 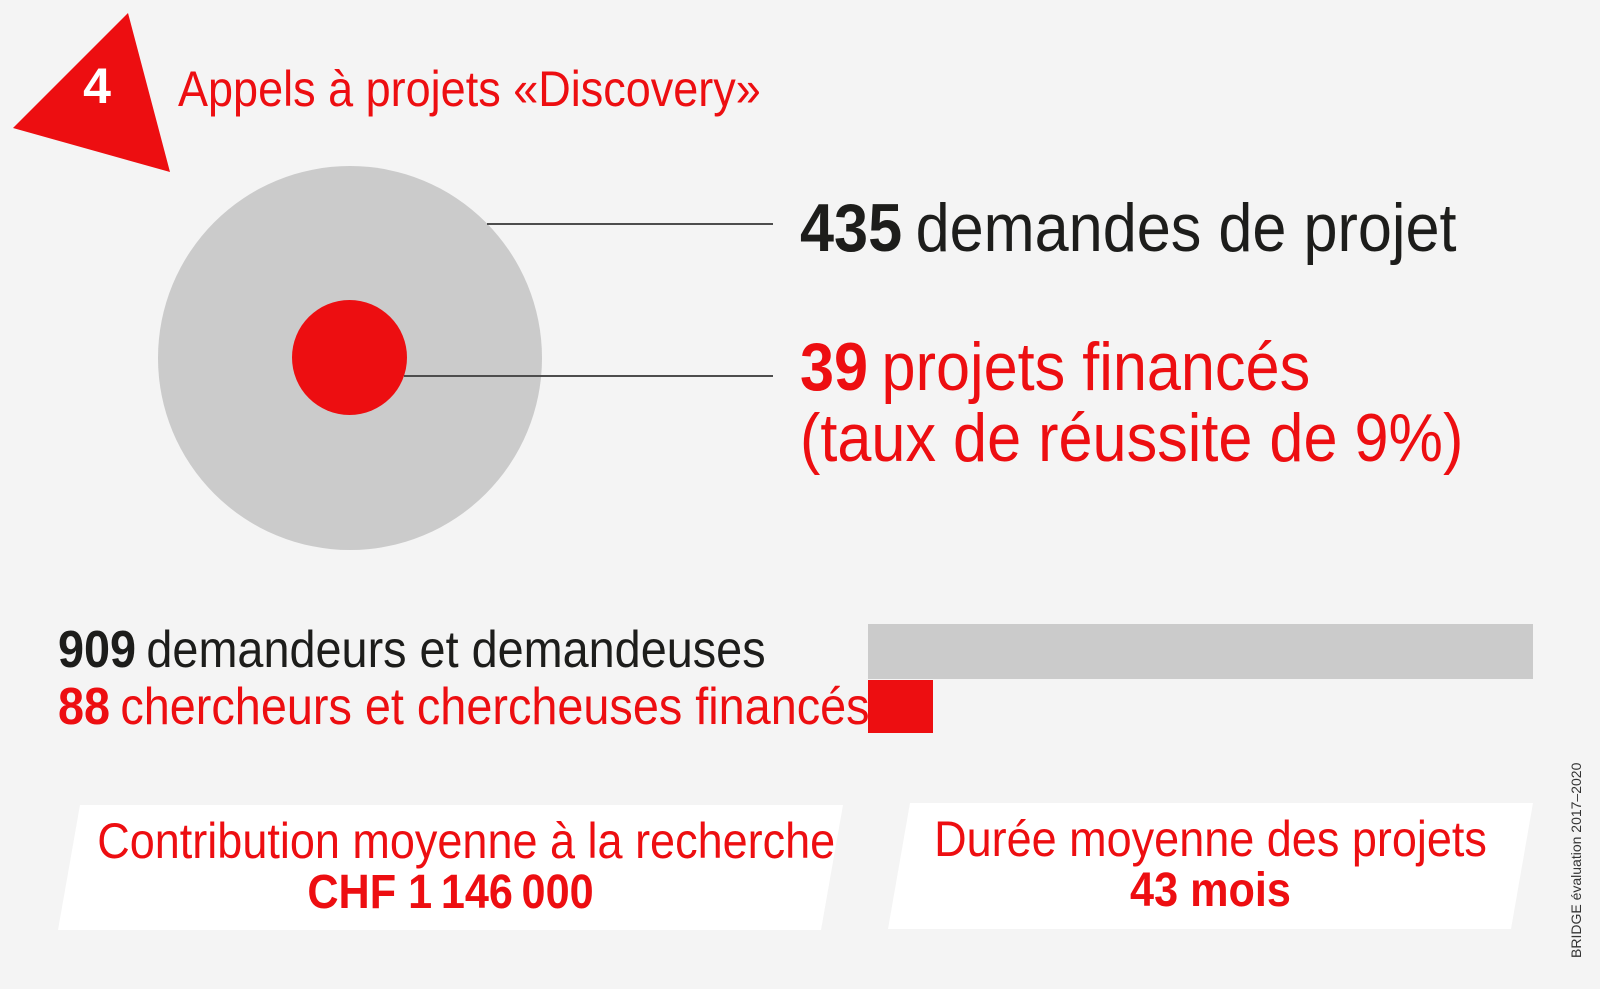 I want to click on applicants-bar, so click(x=1200, y=651).